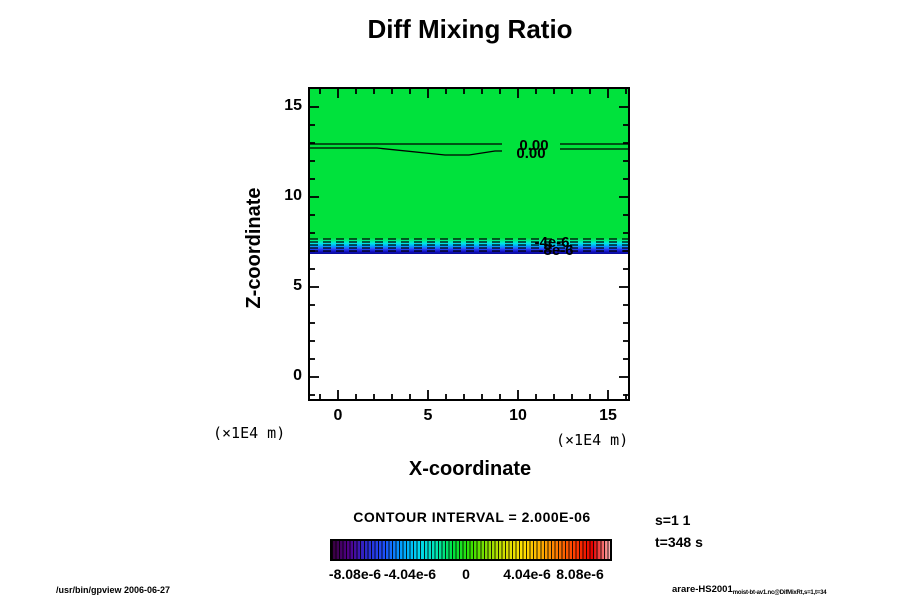  What do you see at coordinates (592, 440) in the screenshot?
I see `x-axis-unit-label: (×1E4 m)` at bounding box center [592, 440].